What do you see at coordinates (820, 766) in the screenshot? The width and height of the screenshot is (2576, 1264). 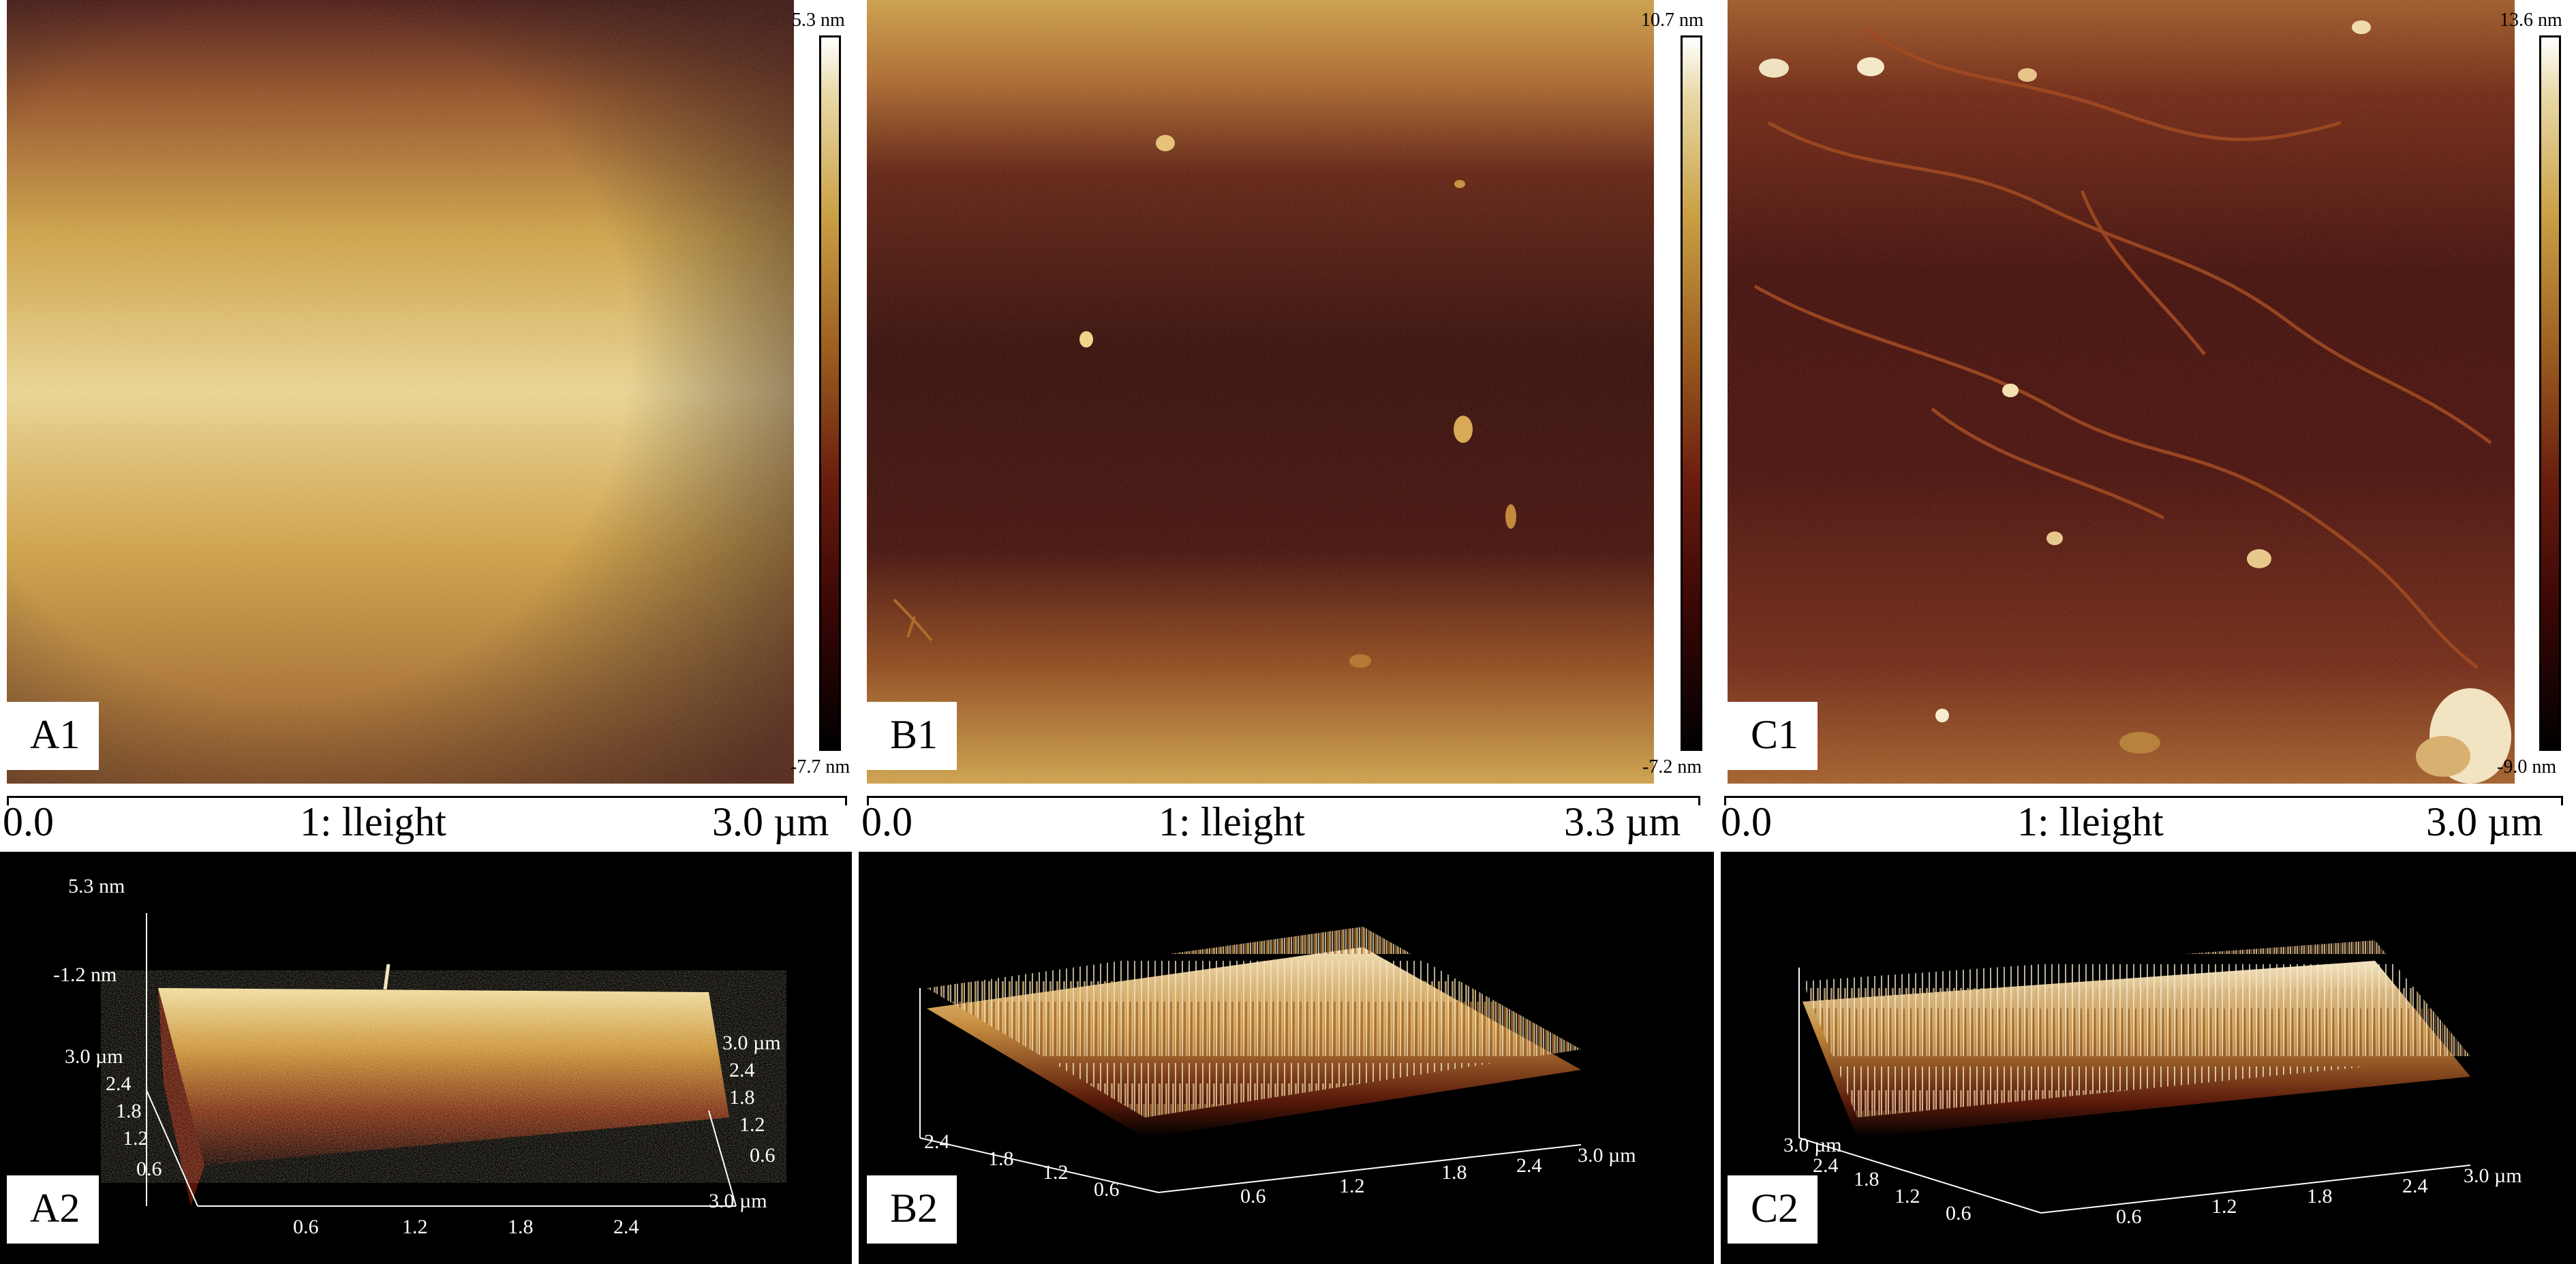 I see `colorbar-min-a1: -7.7 nm` at bounding box center [820, 766].